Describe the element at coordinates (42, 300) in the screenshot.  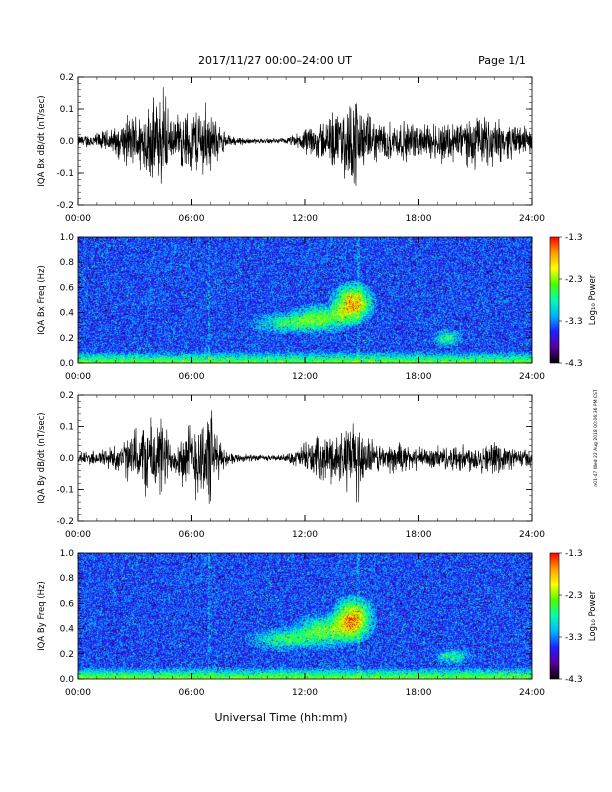
I see `y-axis-label: IQA Bx Freq (Hz)` at that location.